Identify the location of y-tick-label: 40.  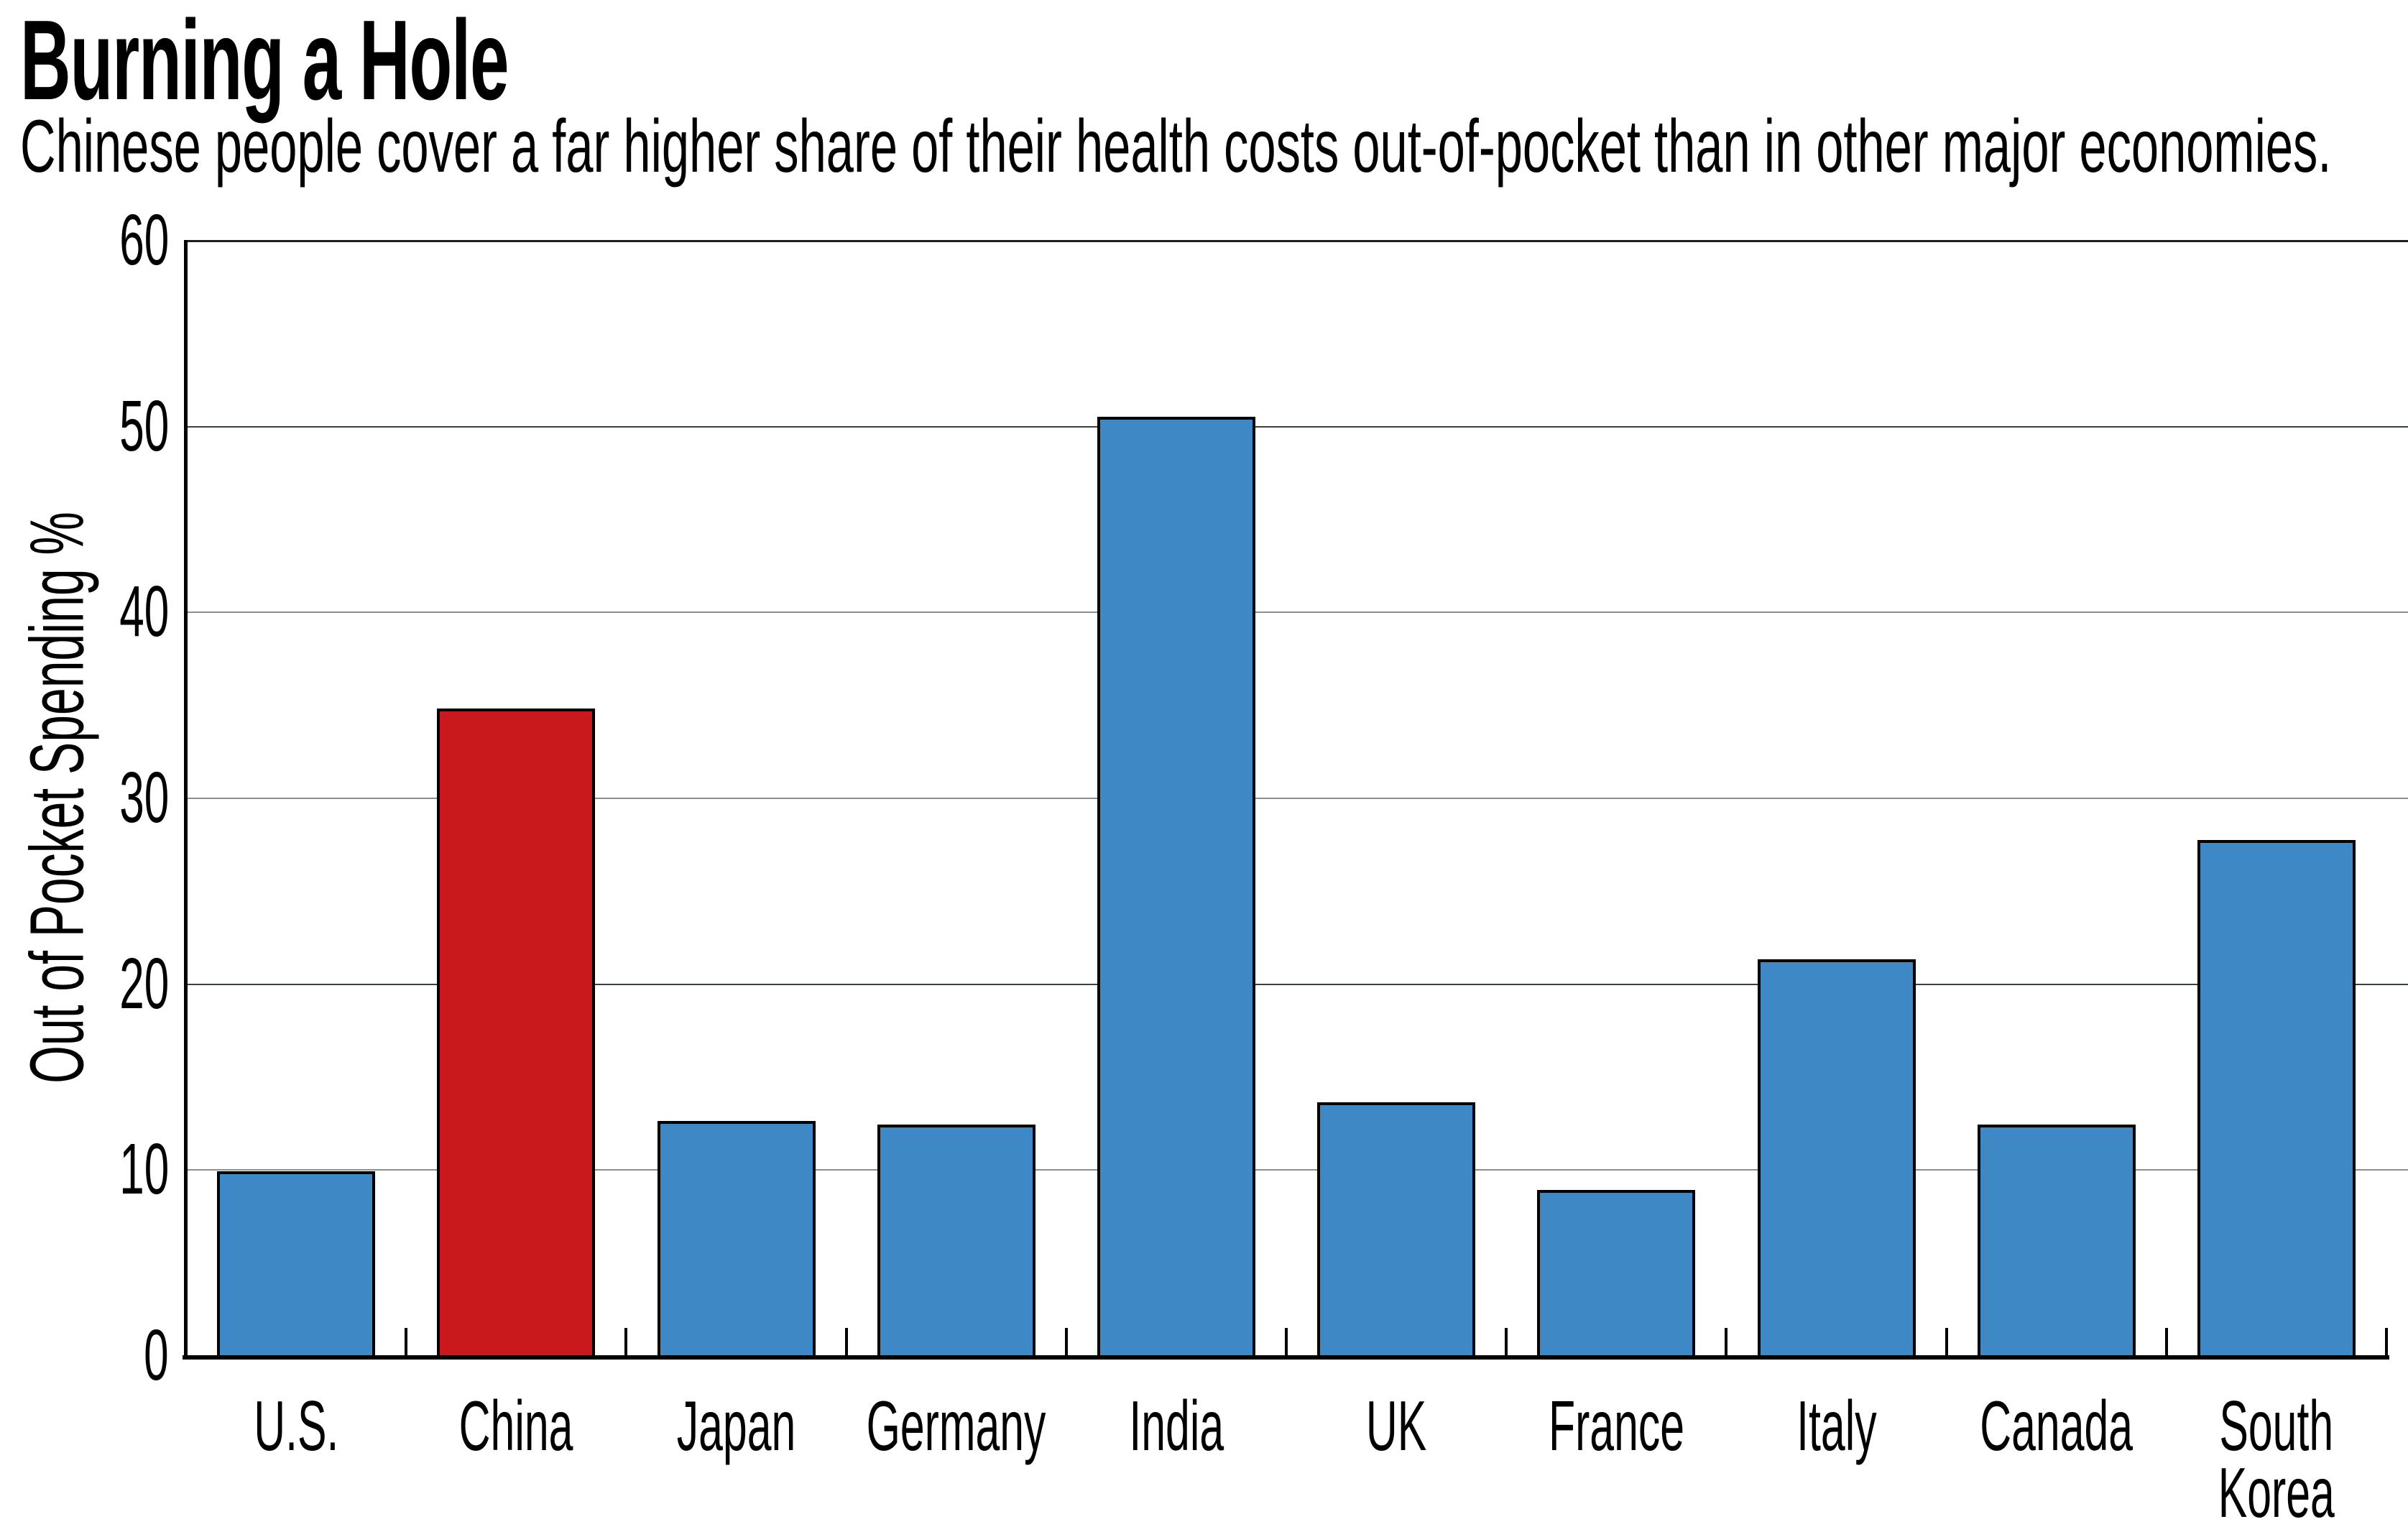
(84, 611).